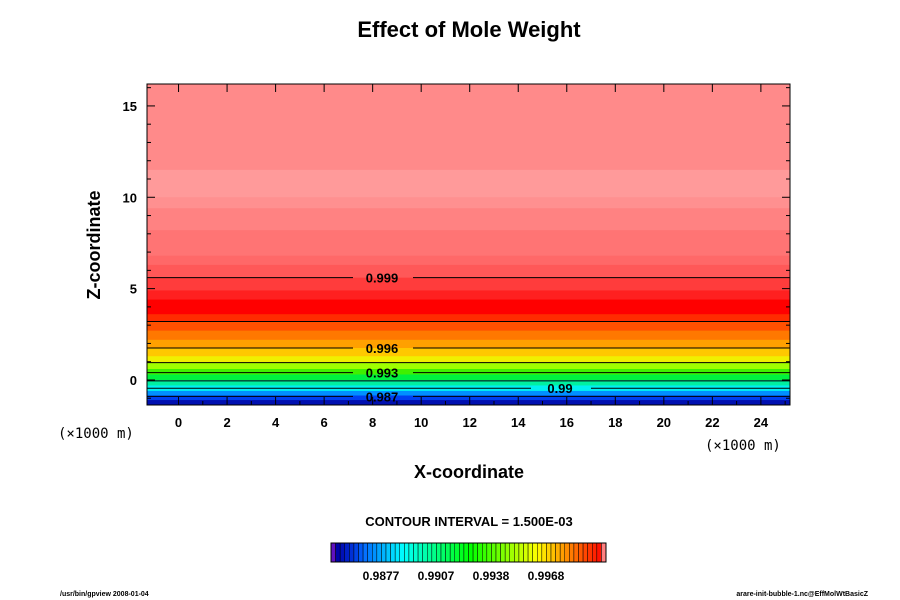  I want to click on x-tick-label: 14, so click(518, 422).